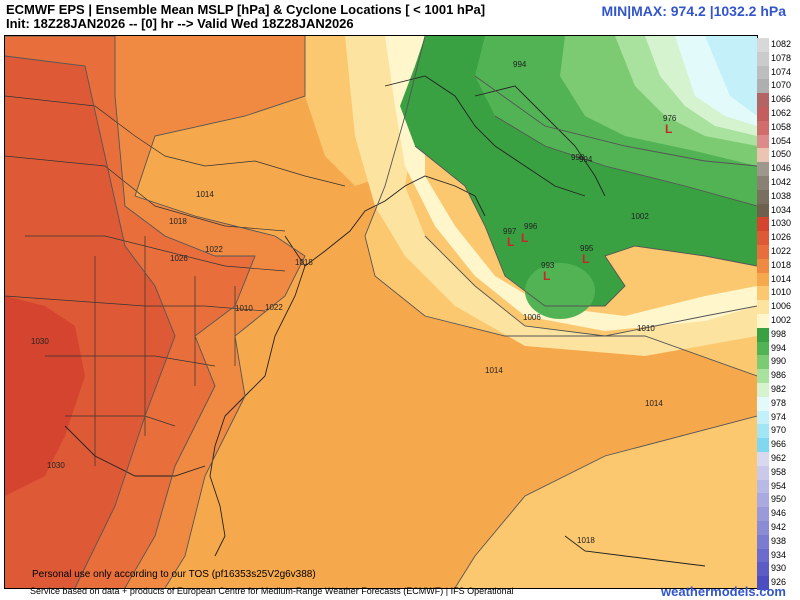 The image size is (800, 600). Describe the element at coordinates (779, 554) in the screenshot. I see `legend-label: 934` at that location.